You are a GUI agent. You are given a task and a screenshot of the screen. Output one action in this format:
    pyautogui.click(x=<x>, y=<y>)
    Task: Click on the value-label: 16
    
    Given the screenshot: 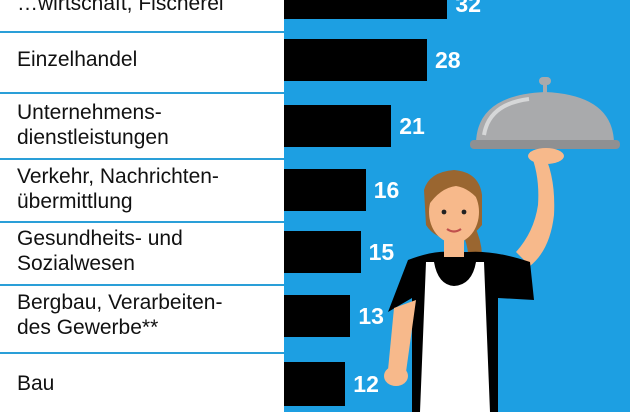 What is the action you would take?
    pyautogui.click(x=386, y=190)
    